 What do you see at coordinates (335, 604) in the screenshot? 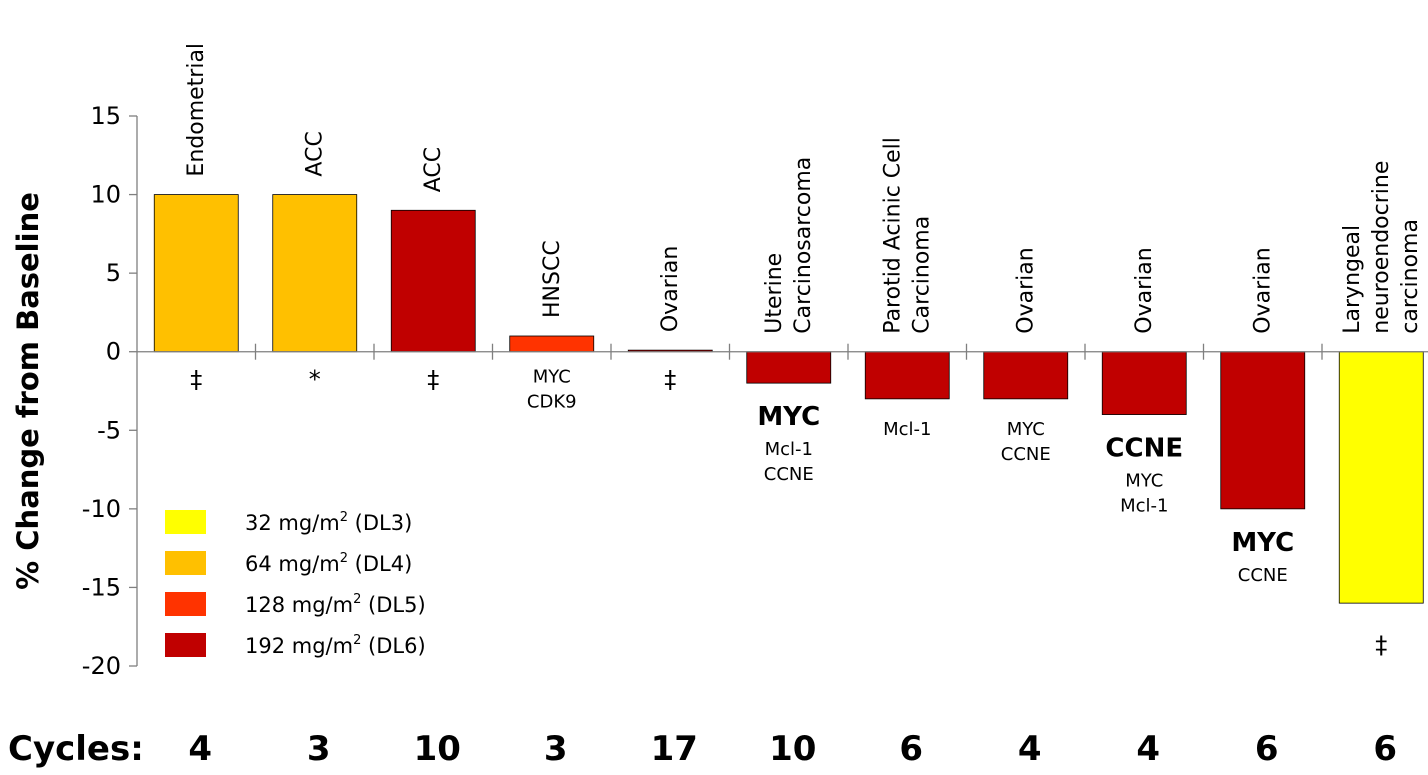
I see `legend-label: 128 mg/m2 (DL5)` at bounding box center [335, 604].